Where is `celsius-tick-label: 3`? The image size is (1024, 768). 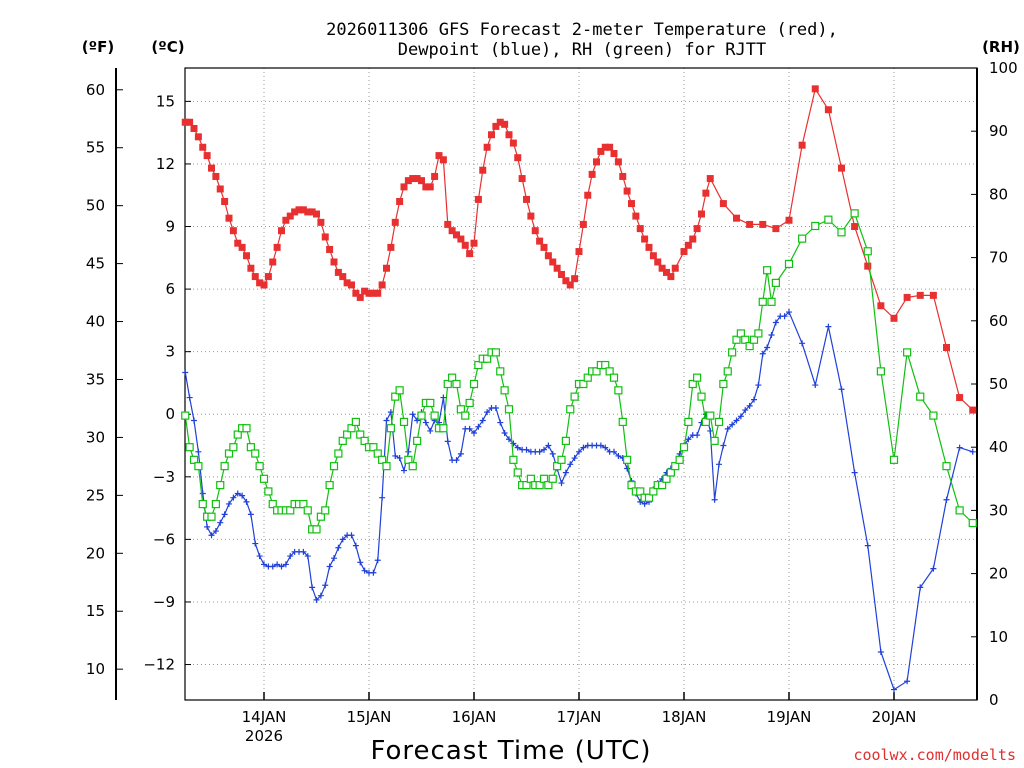
celsius-tick-label: 3 is located at coordinates (170, 352).